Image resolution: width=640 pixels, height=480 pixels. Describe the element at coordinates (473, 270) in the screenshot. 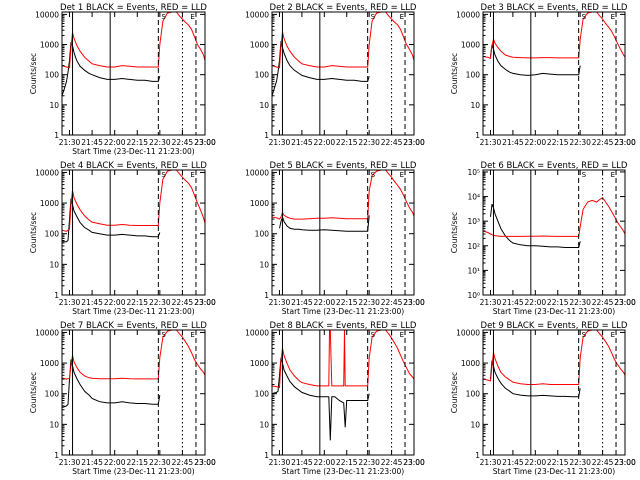

I see `y-tick-label: 10¹` at that location.